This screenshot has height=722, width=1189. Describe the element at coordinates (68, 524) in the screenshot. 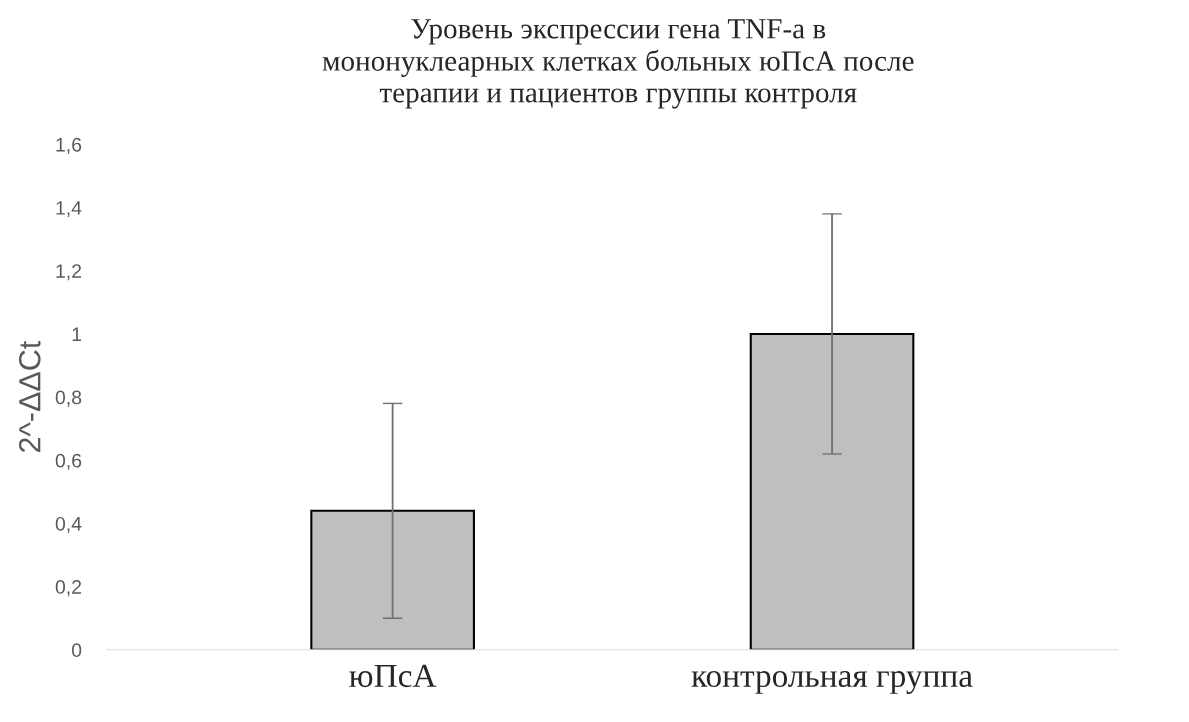

I see `y-tick-label: 0,4` at that location.